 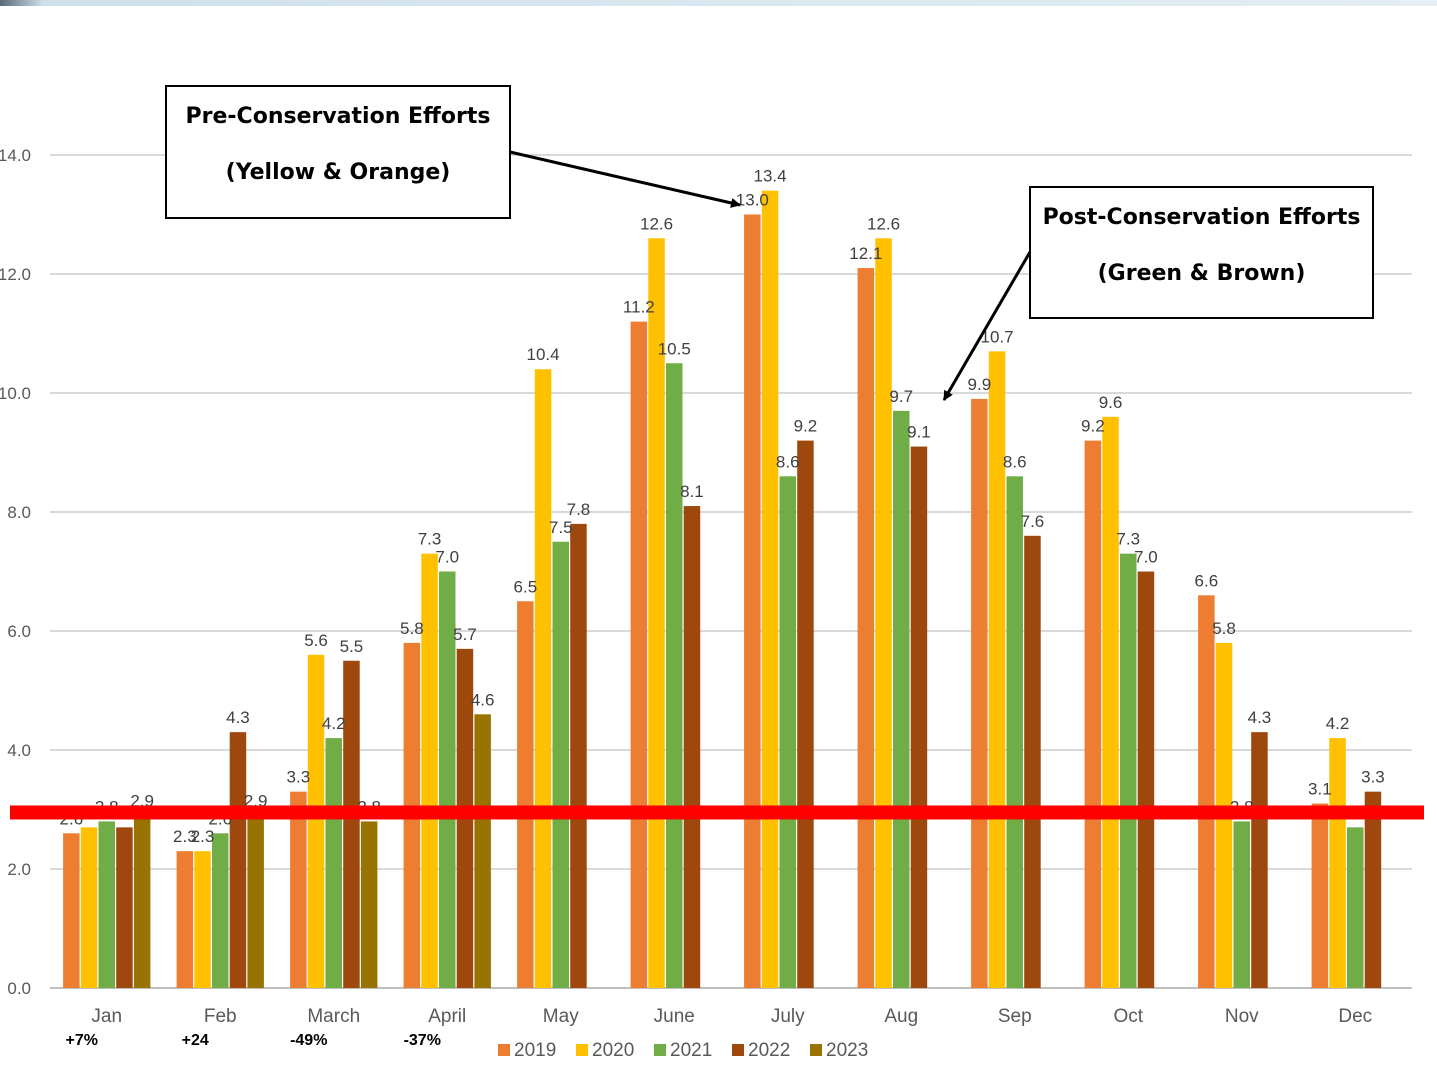 I want to click on bar-2020-aug, so click(x=883, y=613).